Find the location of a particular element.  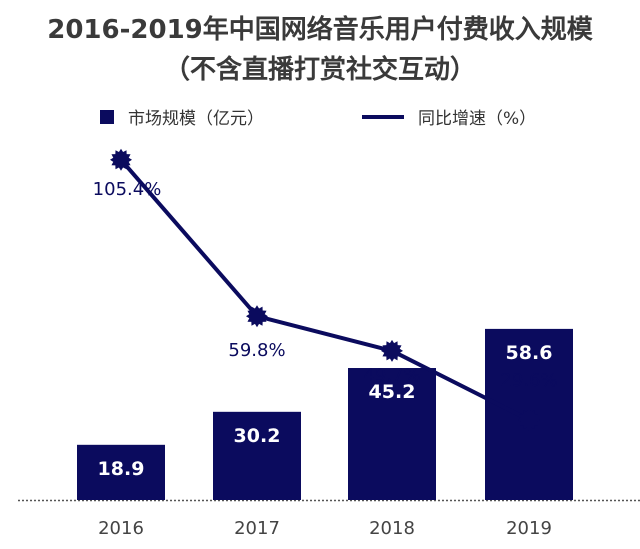

legend-line-swatch is located at coordinates (383, 116).